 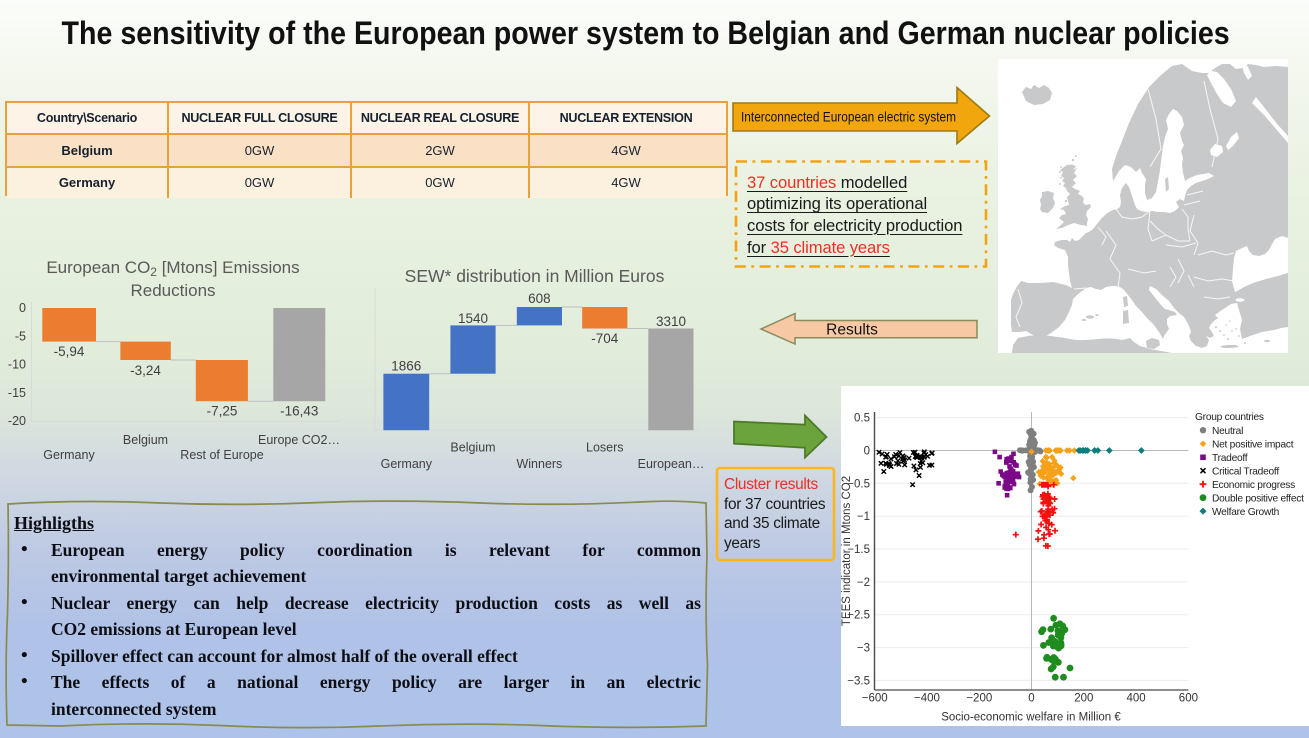 I want to click on svg-text: Critical Tradeoff, so click(x=1245, y=472).